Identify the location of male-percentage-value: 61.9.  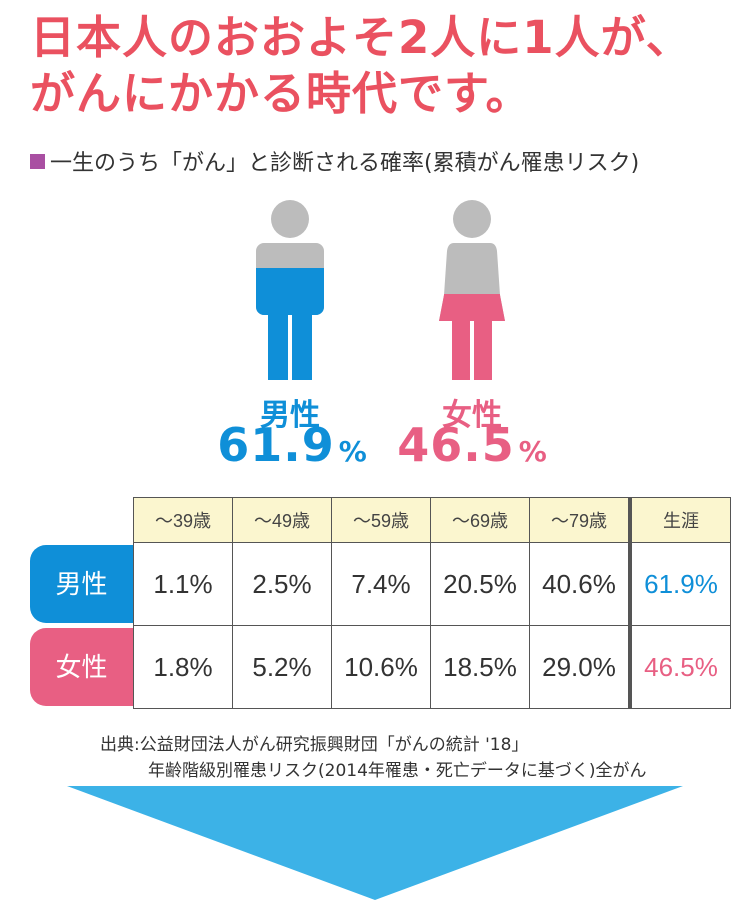
(276, 445).